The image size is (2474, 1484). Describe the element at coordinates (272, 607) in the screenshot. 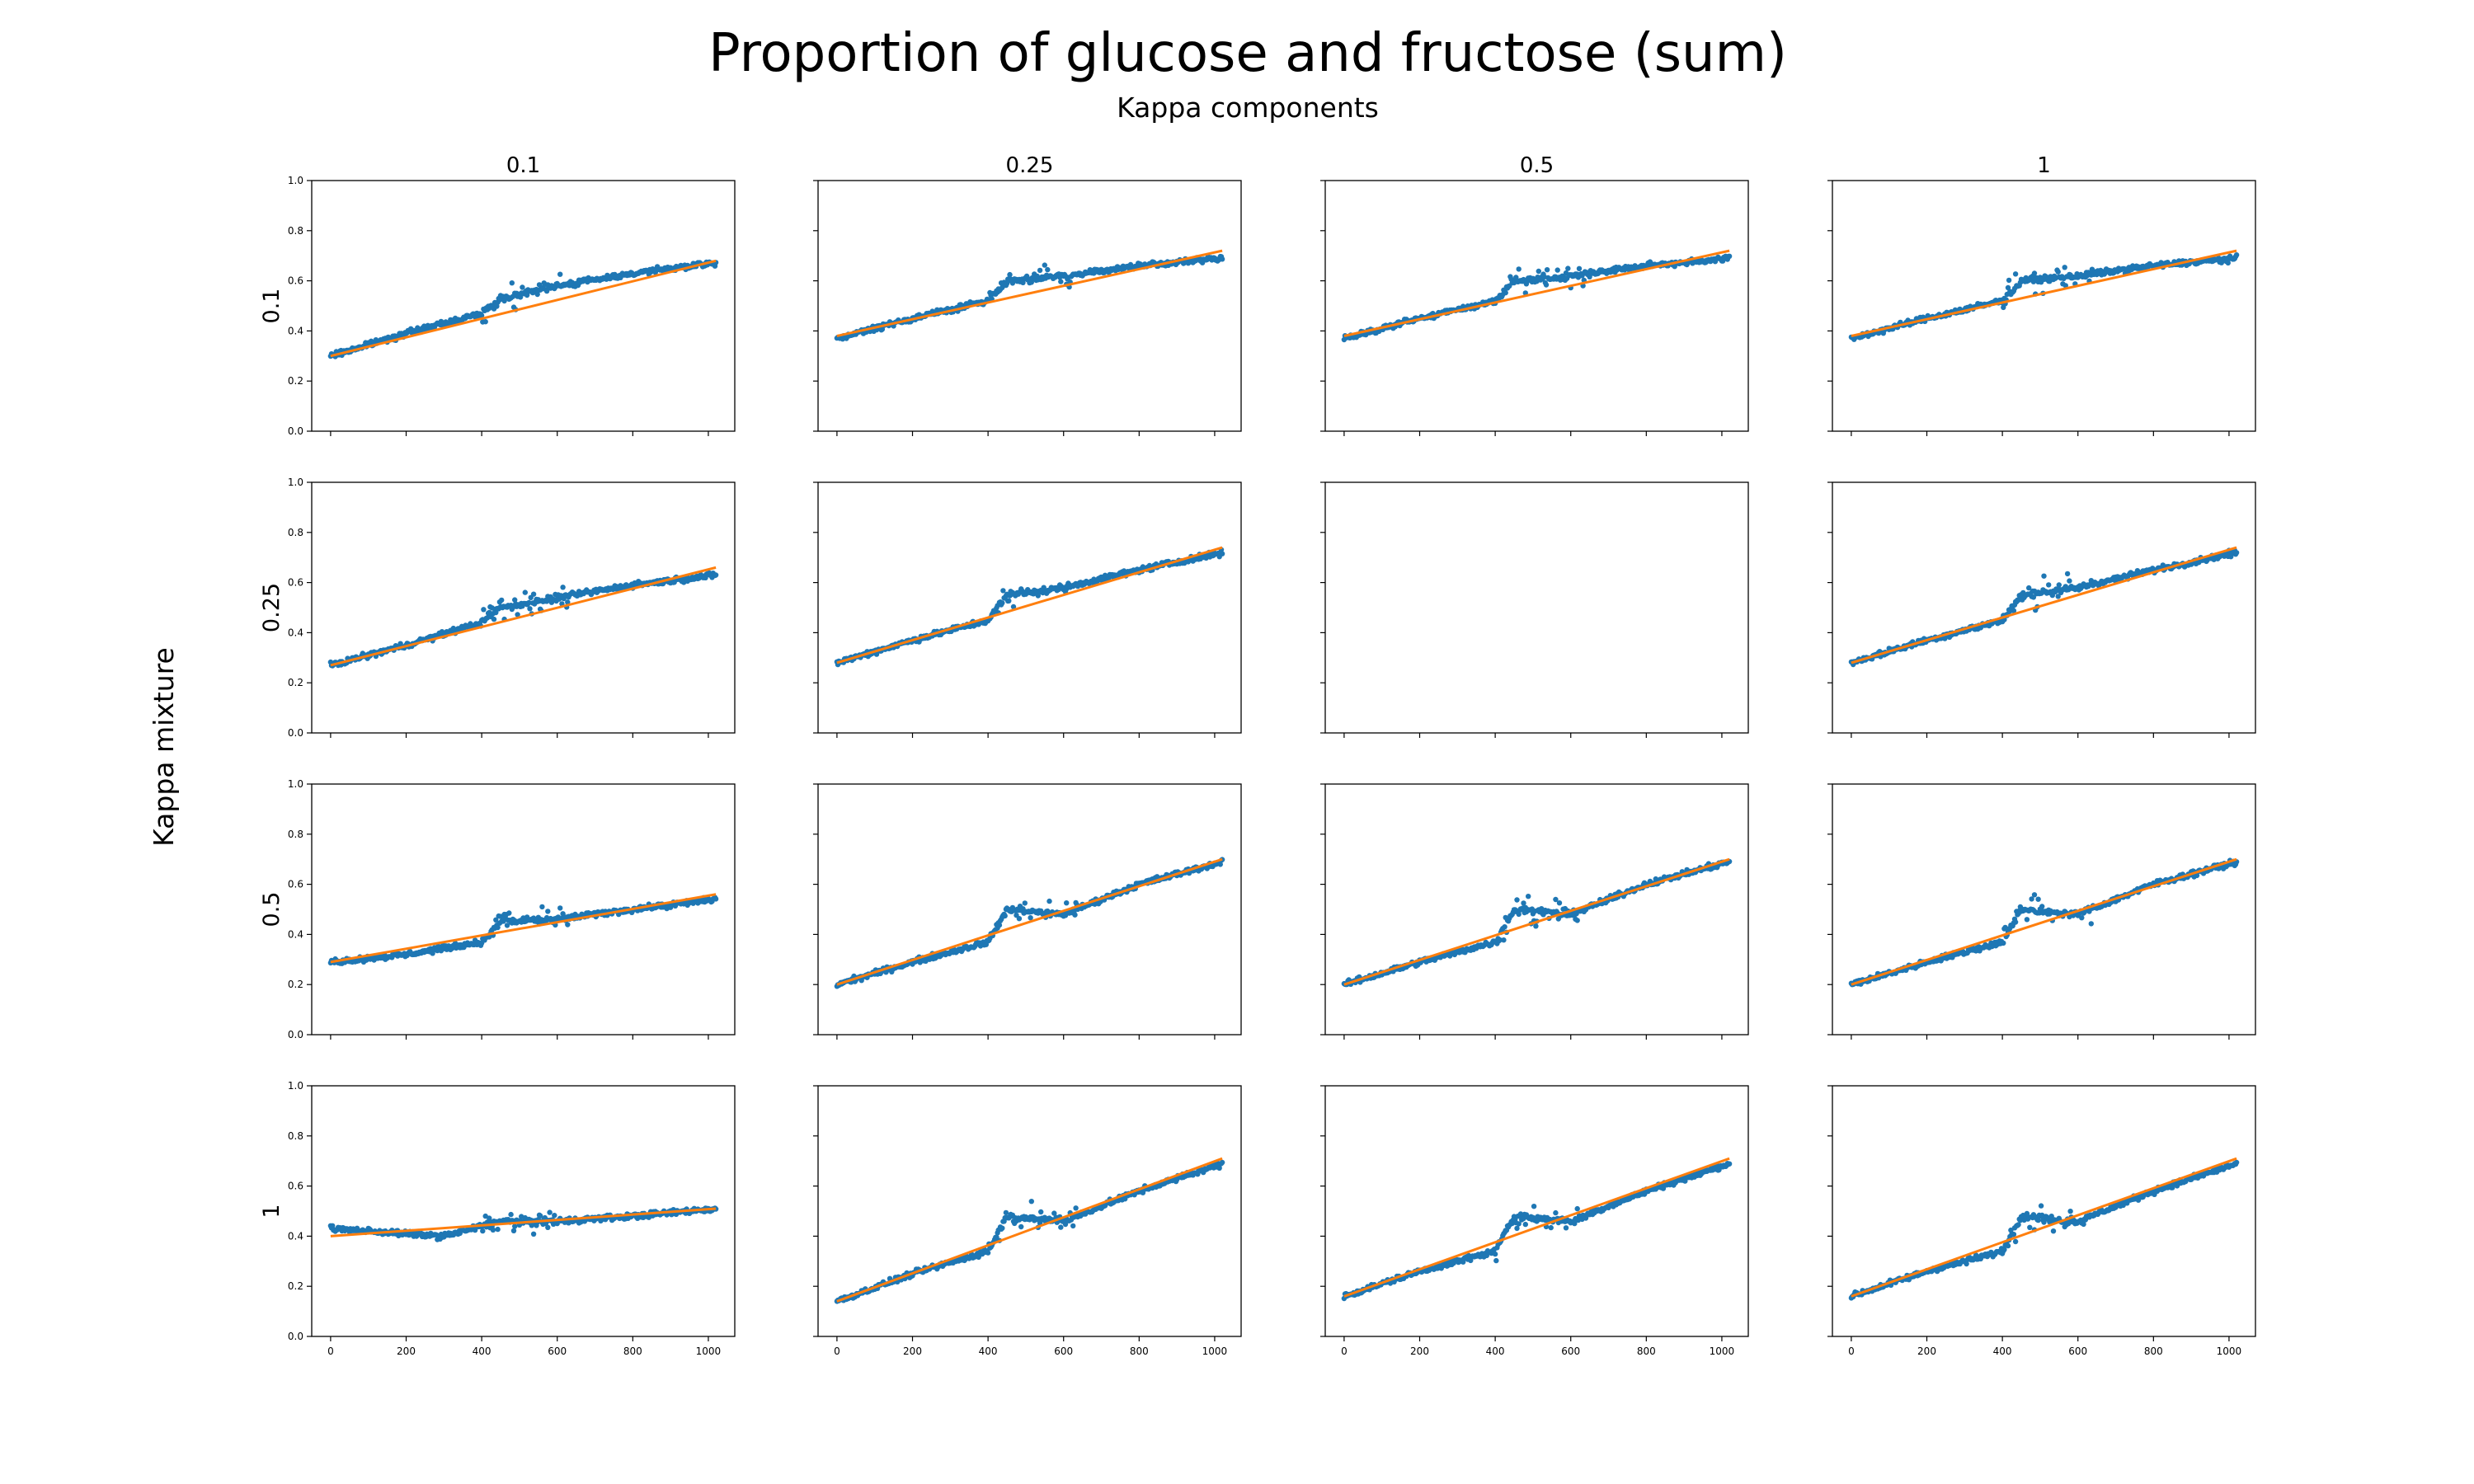

I see `row-label: 0.25` at that location.